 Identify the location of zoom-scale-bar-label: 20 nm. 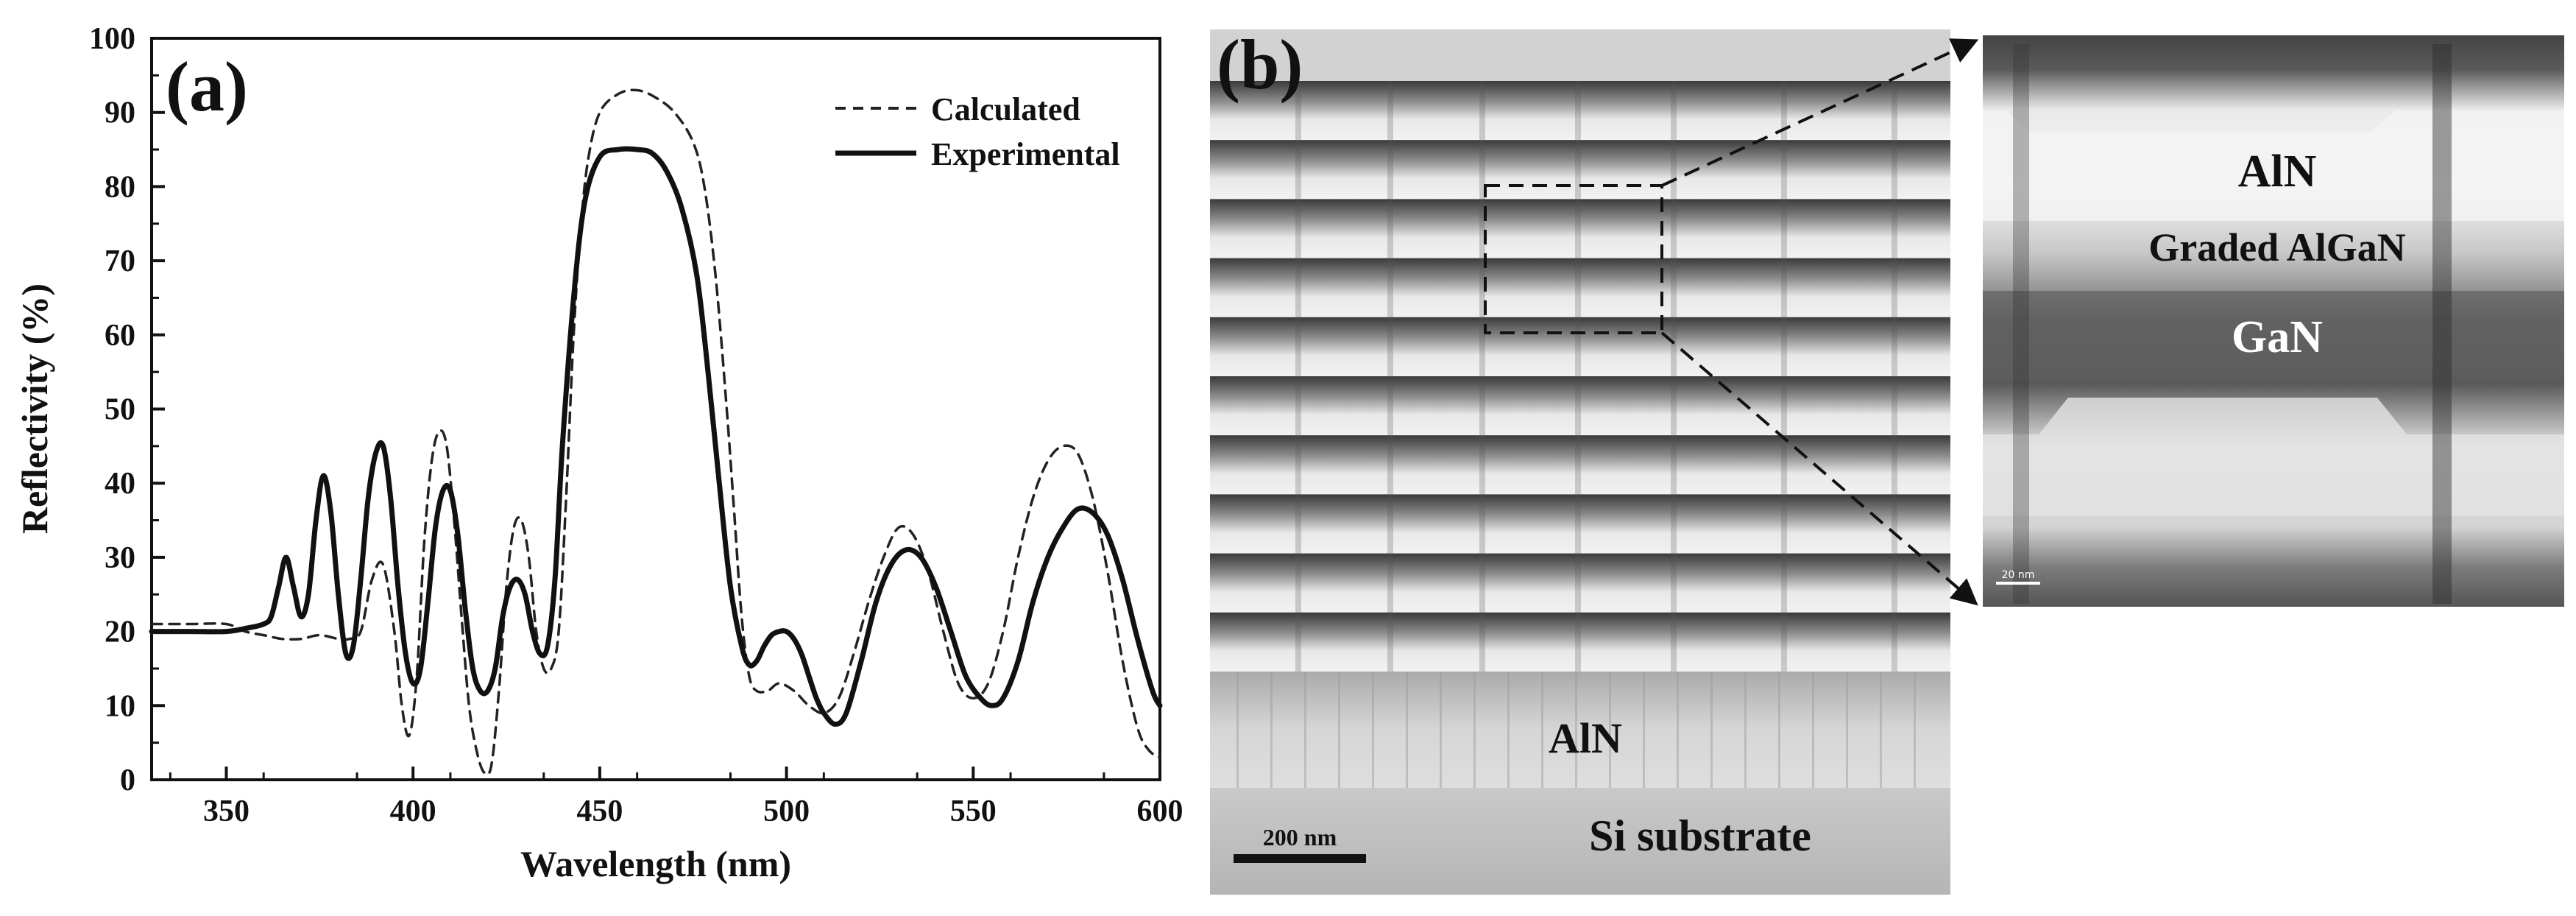
(2018, 575).